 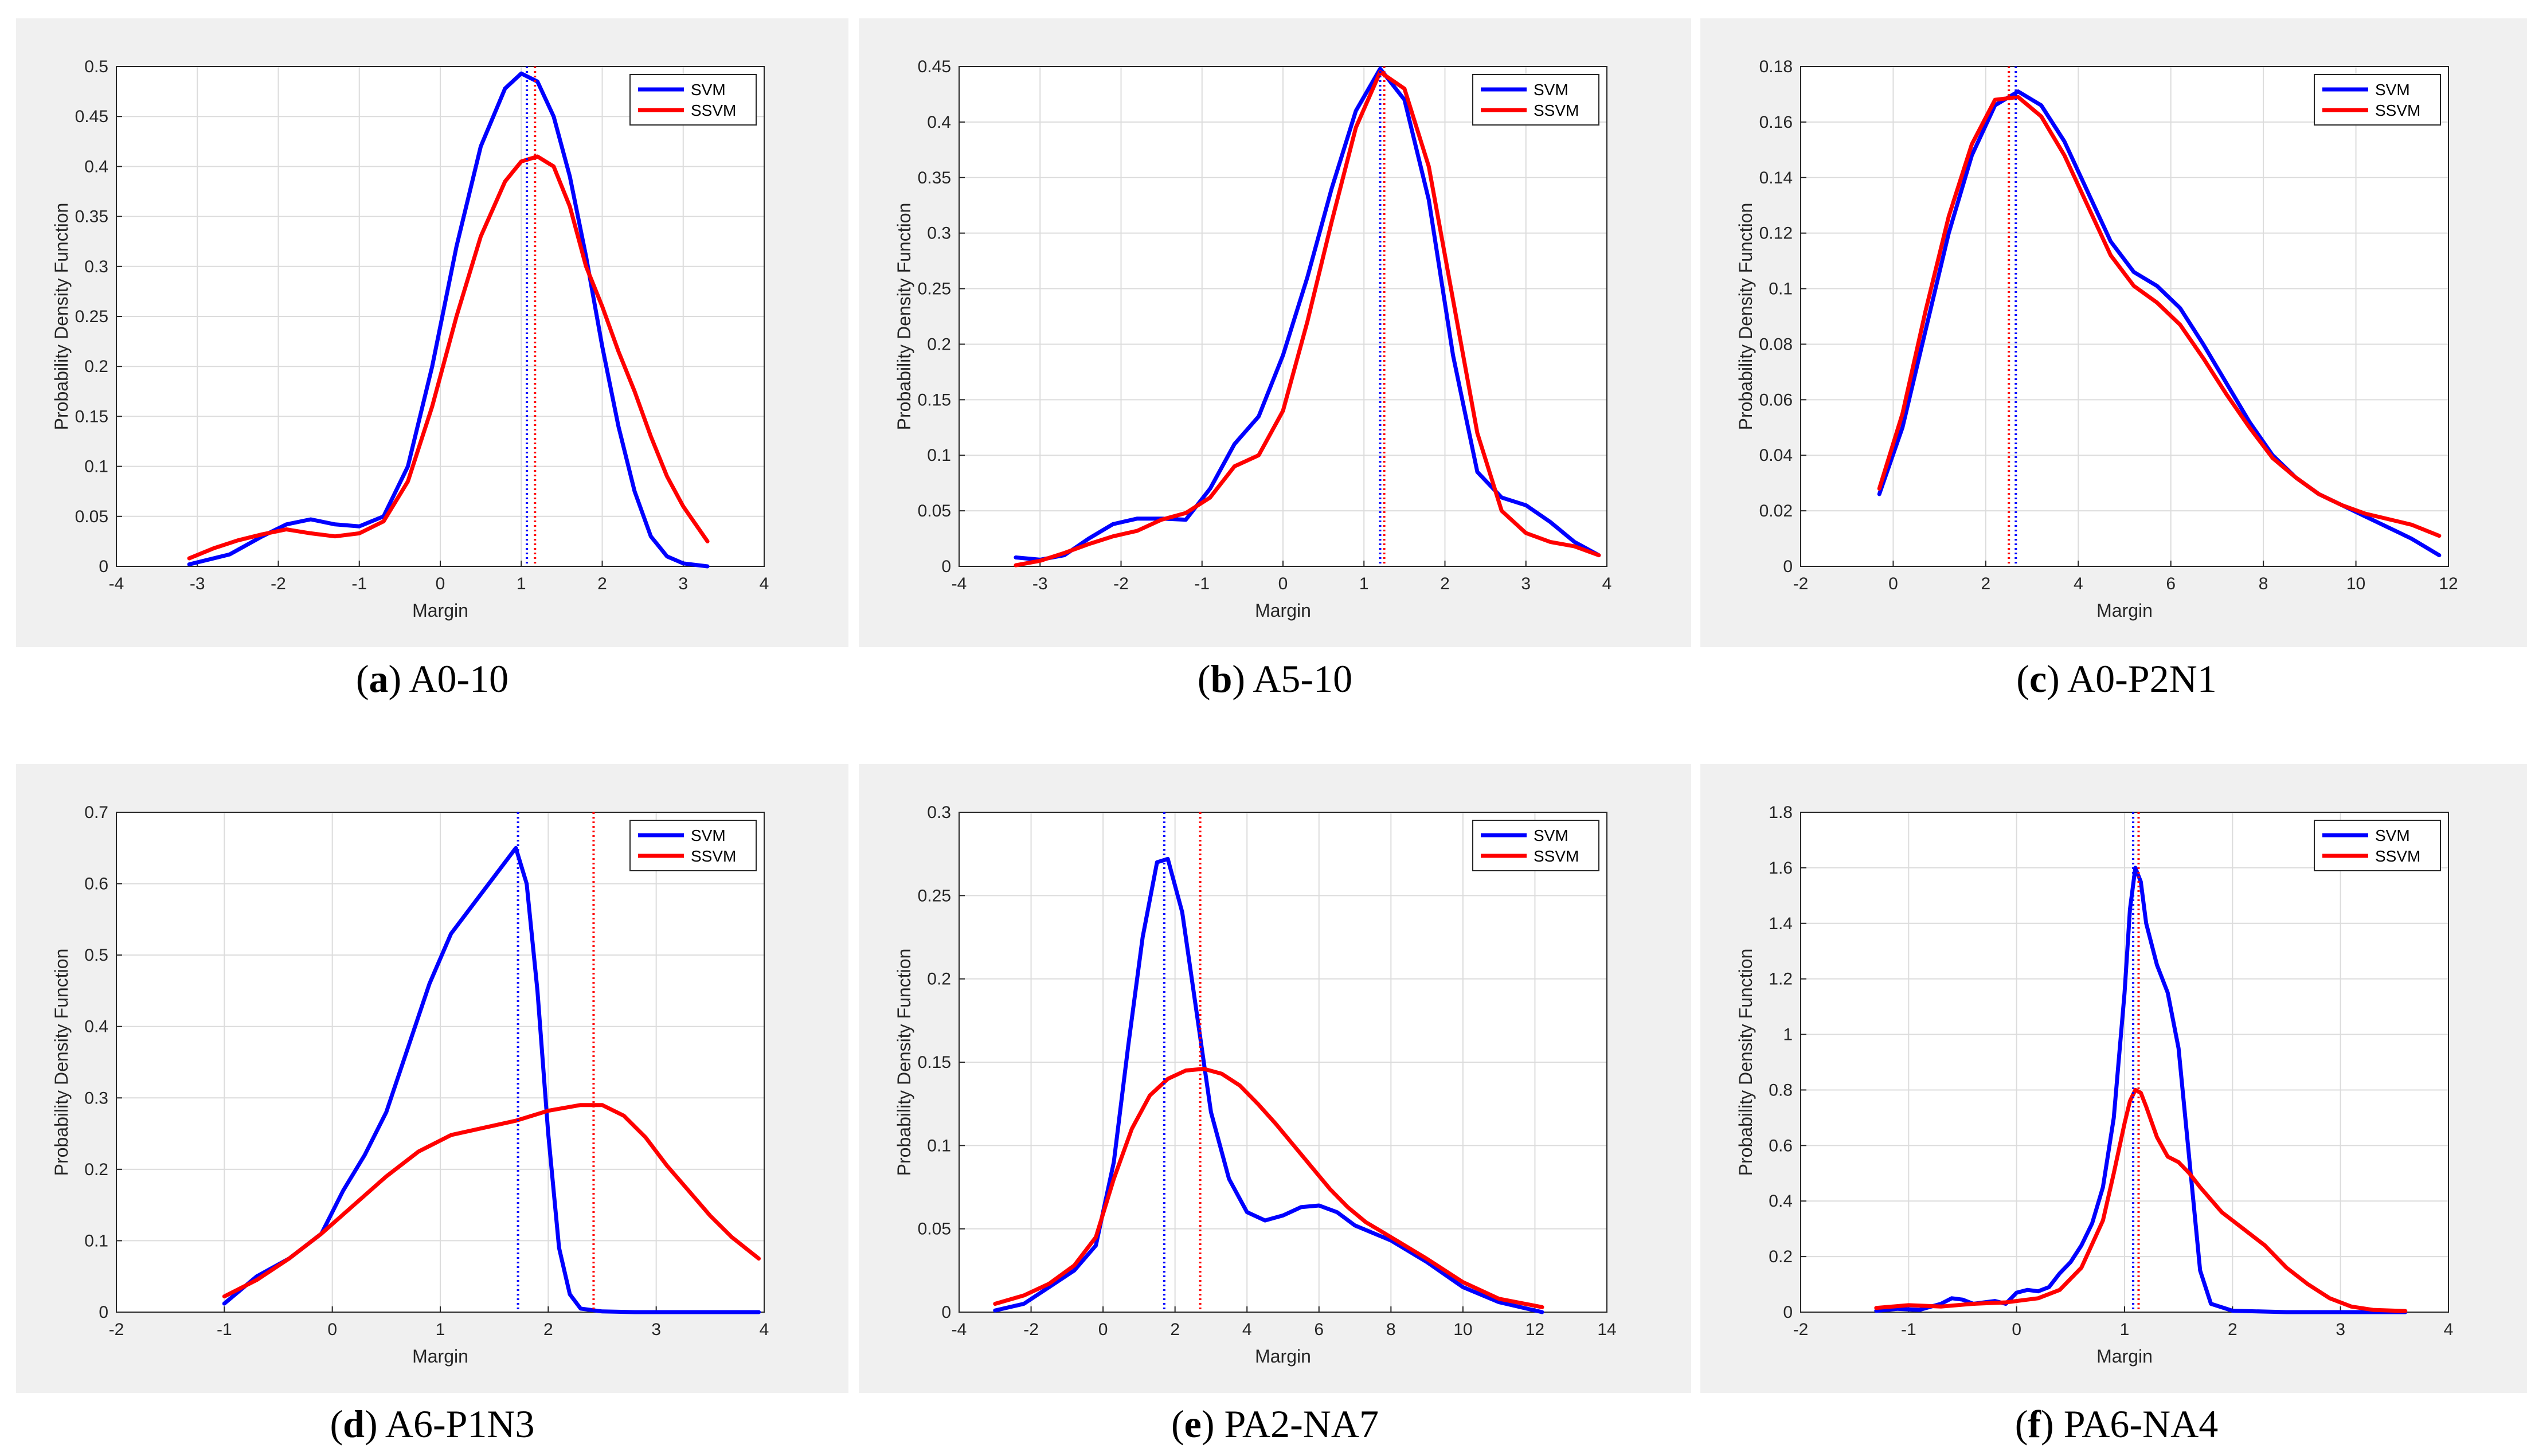 What do you see at coordinates (1776, 345) in the screenshot?
I see `y-tick-label: 0.08` at bounding box center [1776, 345].